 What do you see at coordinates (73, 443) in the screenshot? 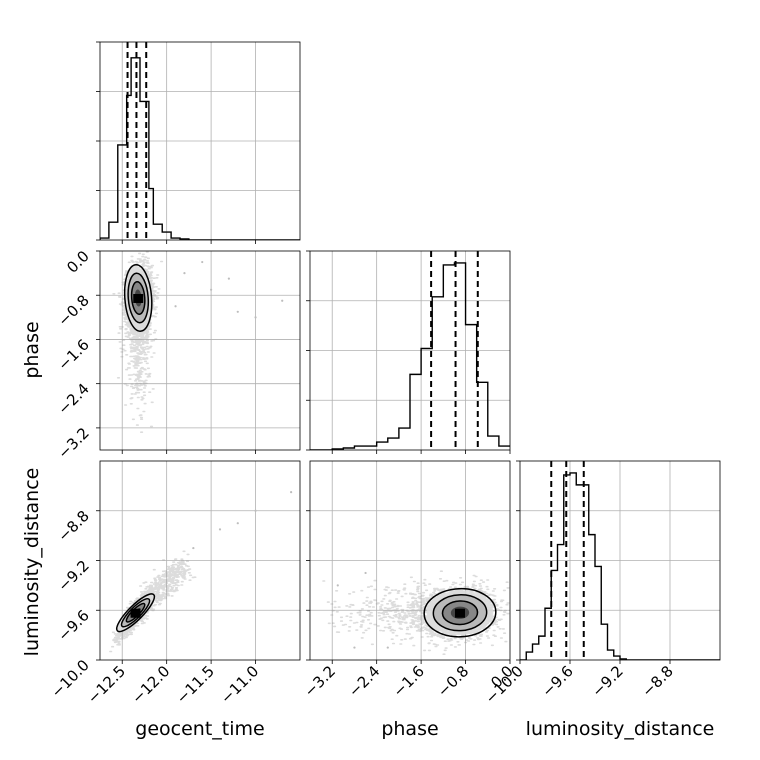
I see `y-tick-label: −3.2` at bounding box center [73, 443].